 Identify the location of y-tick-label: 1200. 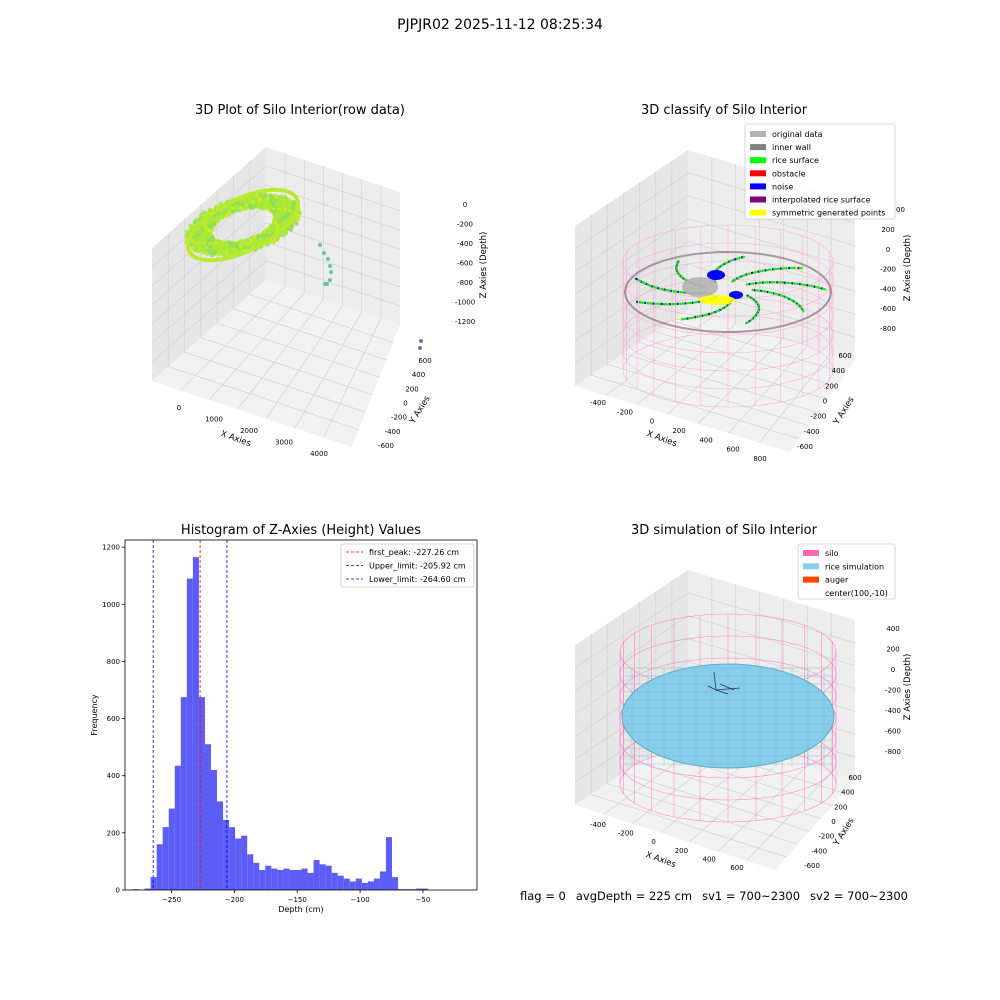
(111, 548).